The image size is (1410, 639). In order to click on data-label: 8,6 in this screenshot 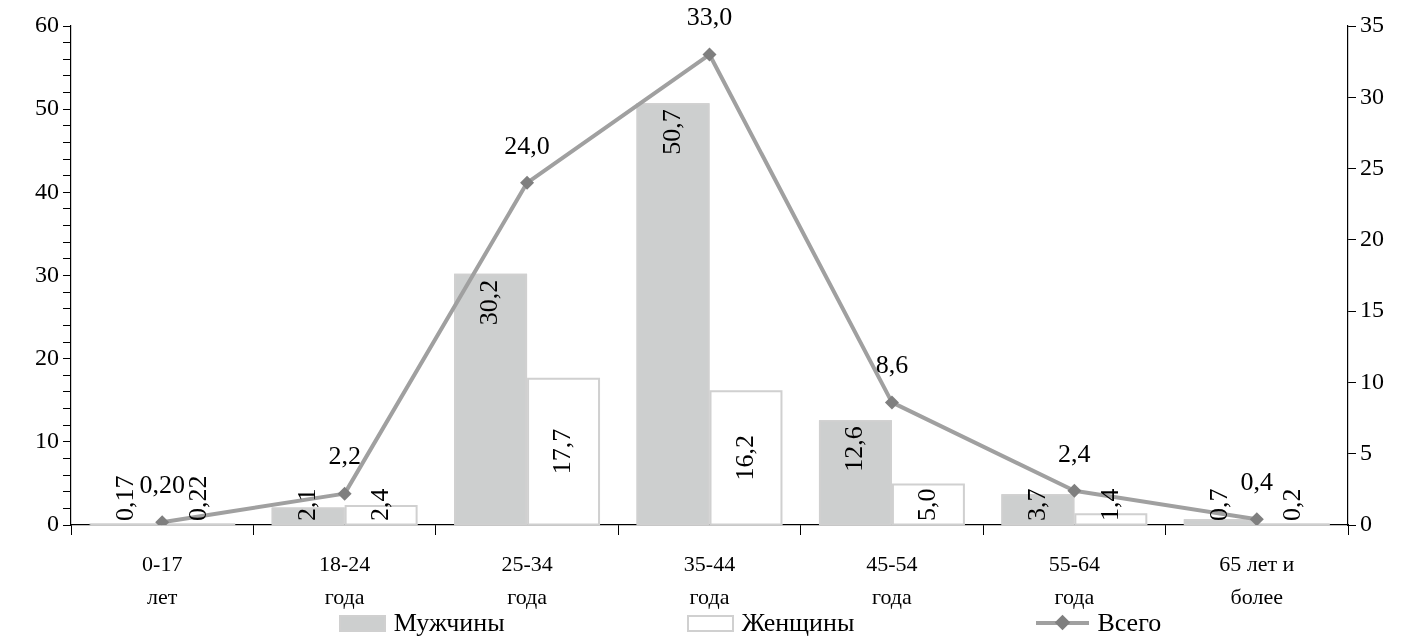, I will do `click(892, 365)`.